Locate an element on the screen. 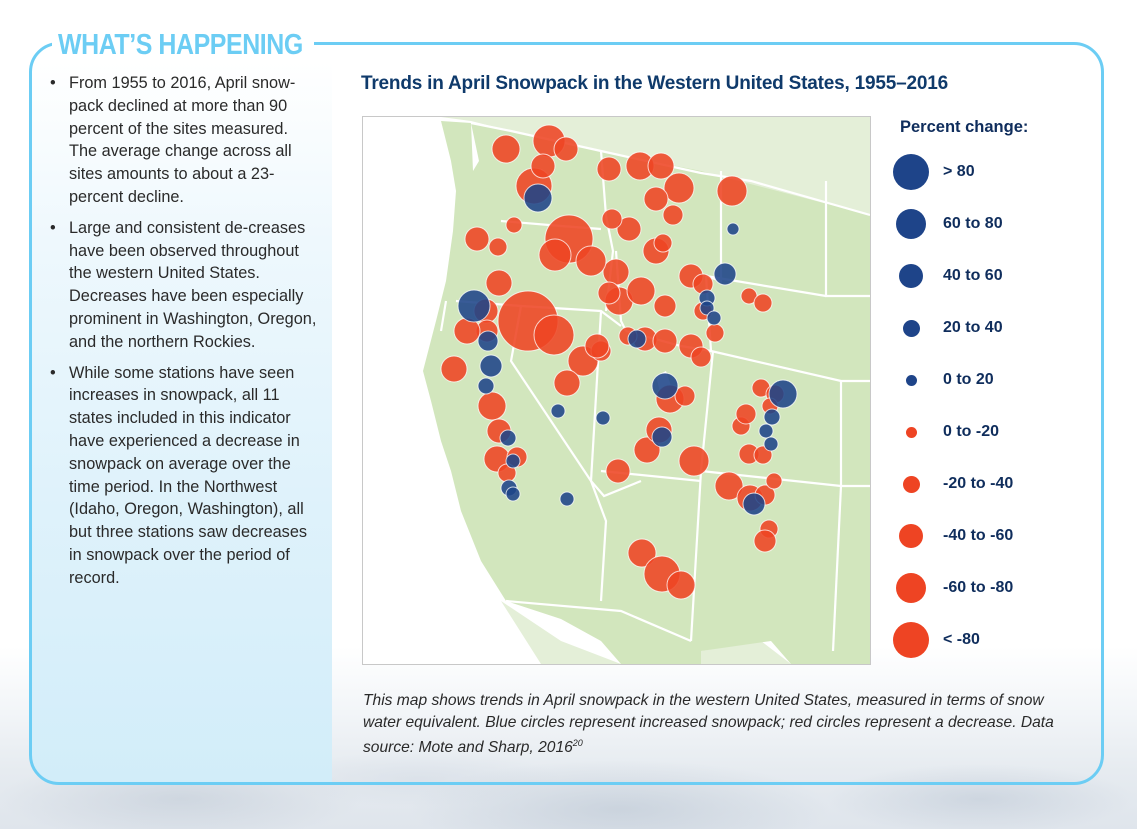 The height and width of the screenshot is (829, 1137). legend-label: 0 to 20 is located at coordinates (968, 379).